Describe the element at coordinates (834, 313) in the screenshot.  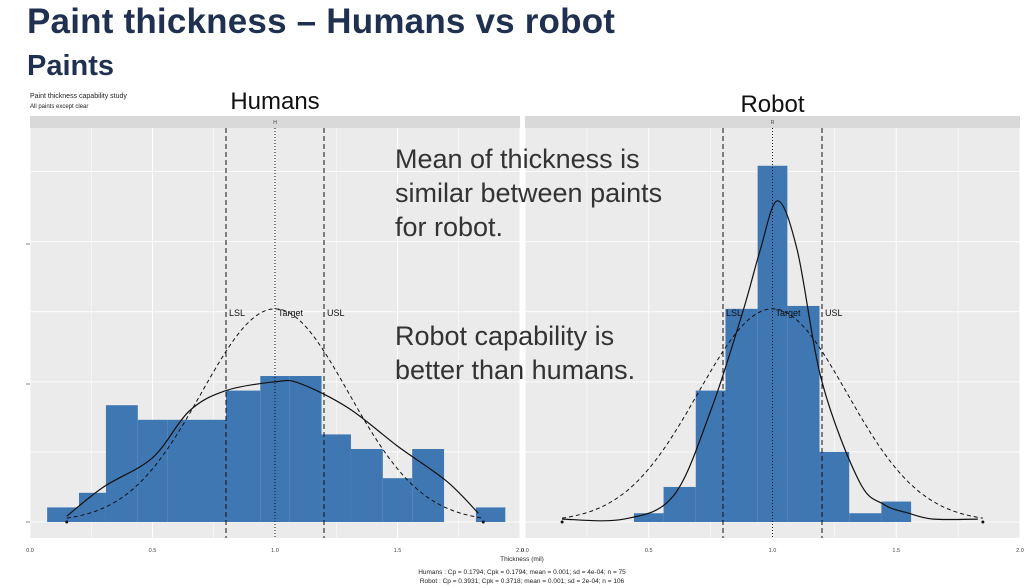
I see `robot-usl-label: USL` at that location.